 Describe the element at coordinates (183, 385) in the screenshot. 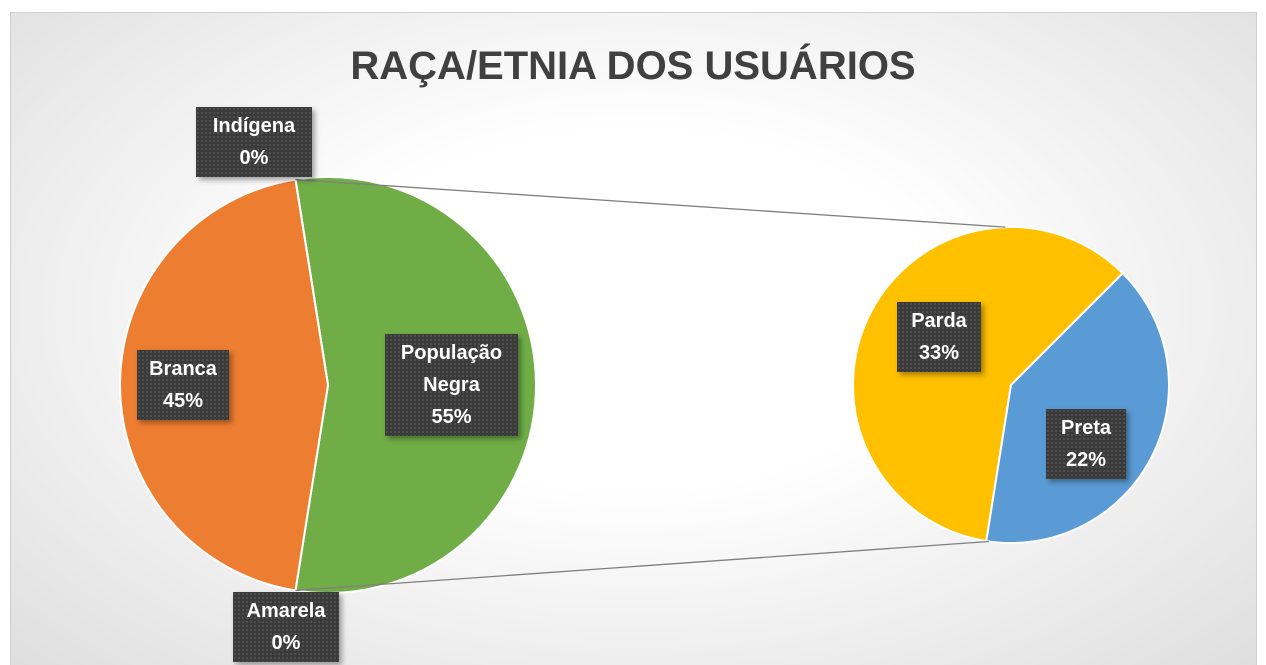

I see `data-label: Branca 45%` at that location.